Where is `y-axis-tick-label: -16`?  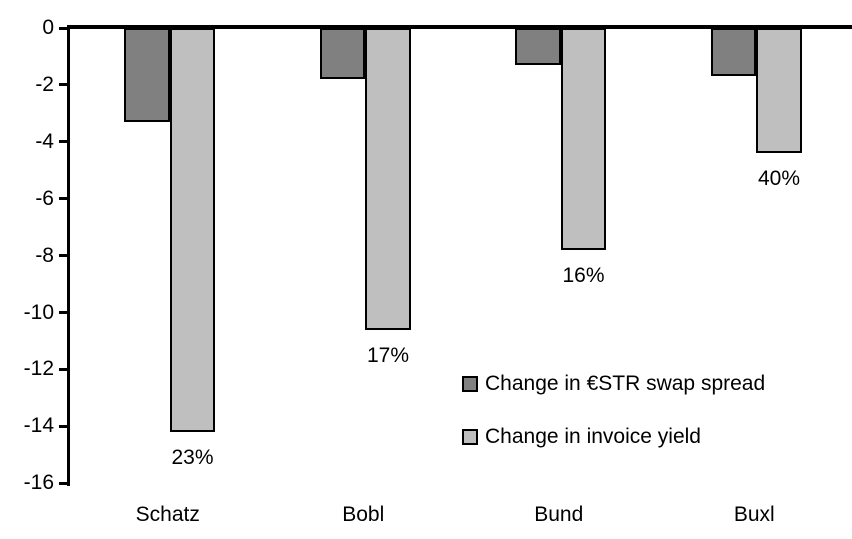
y-axis-tick-label: -16 is located at coordinates (38, 483).